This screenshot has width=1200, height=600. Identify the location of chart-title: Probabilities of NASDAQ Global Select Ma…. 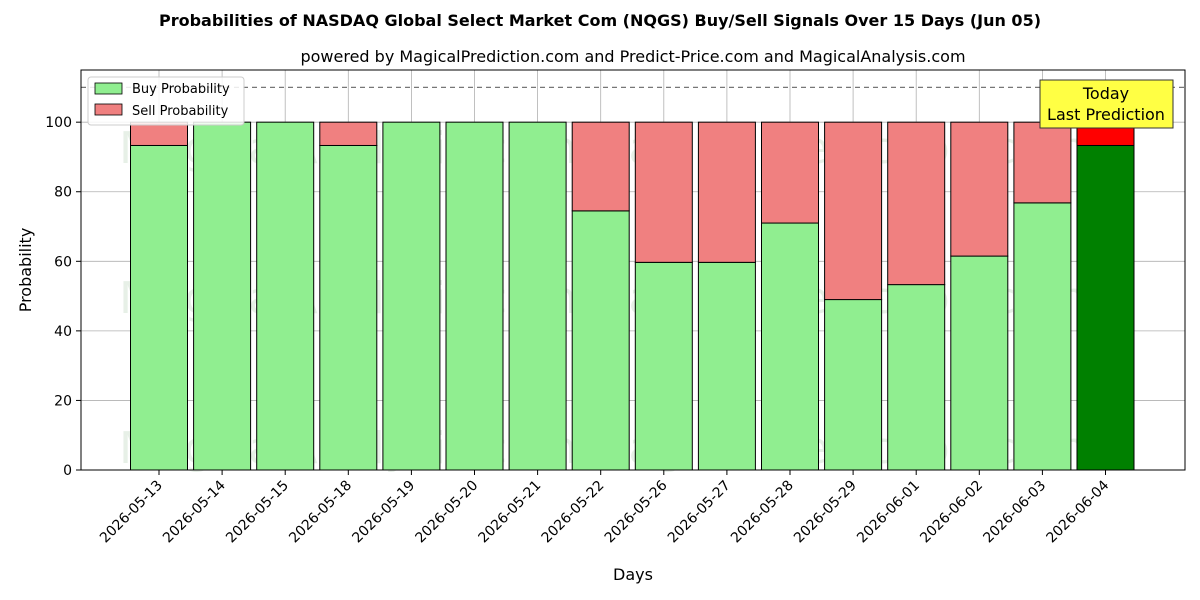
(600, 20).